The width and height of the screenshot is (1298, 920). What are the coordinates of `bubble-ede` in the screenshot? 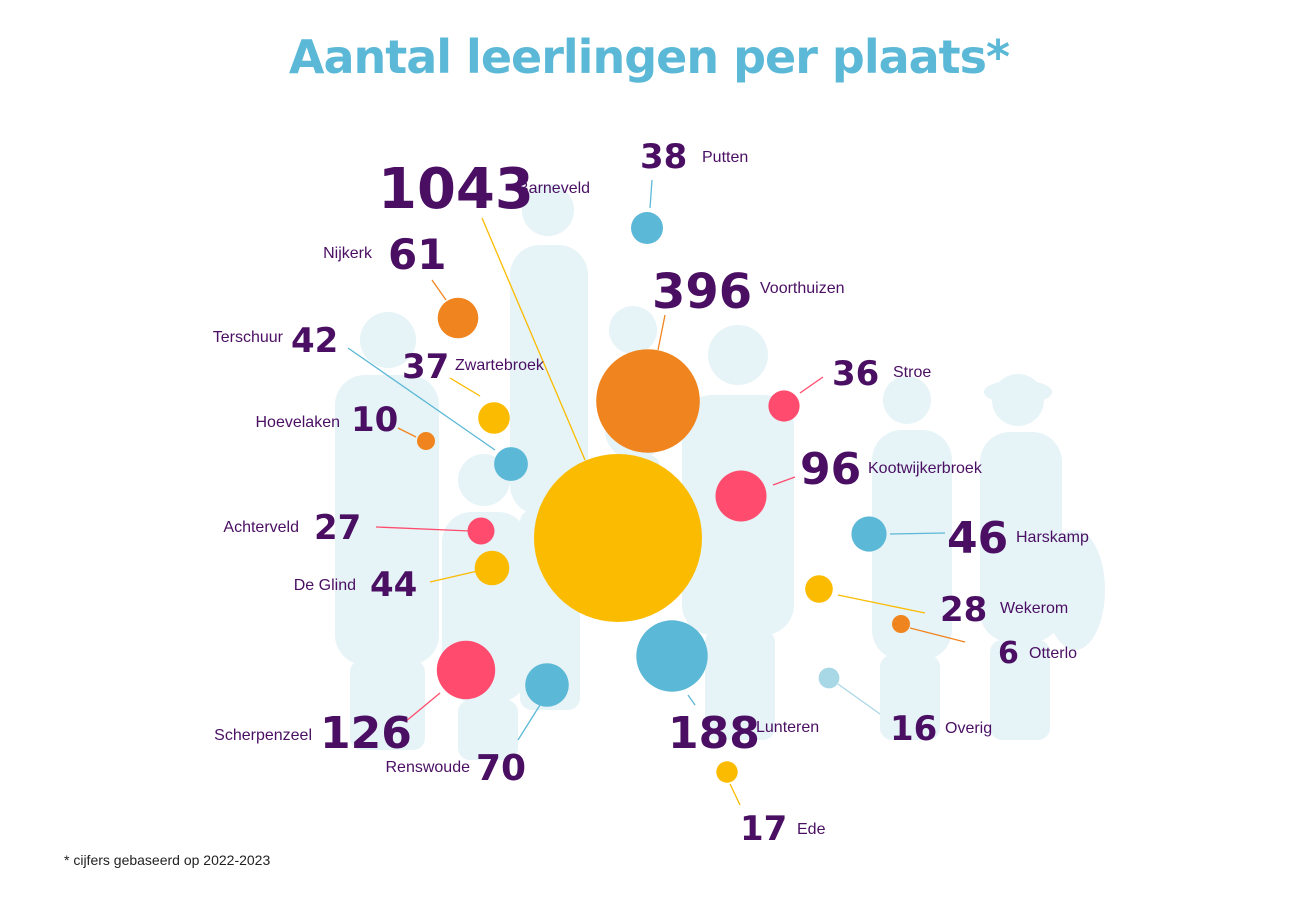 It's located at (727, 772).